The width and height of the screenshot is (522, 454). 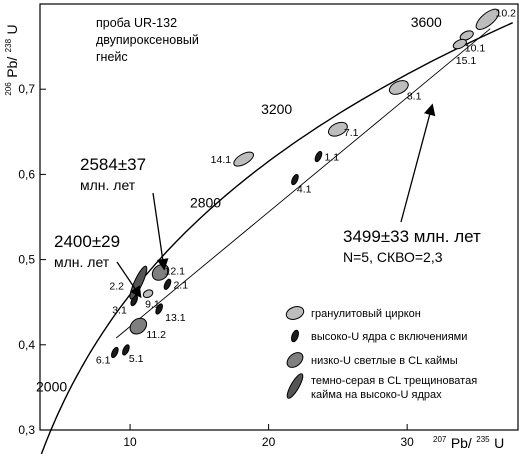 I want to click on sample-line-1: проба UR-132, so click(x=136, y=23).